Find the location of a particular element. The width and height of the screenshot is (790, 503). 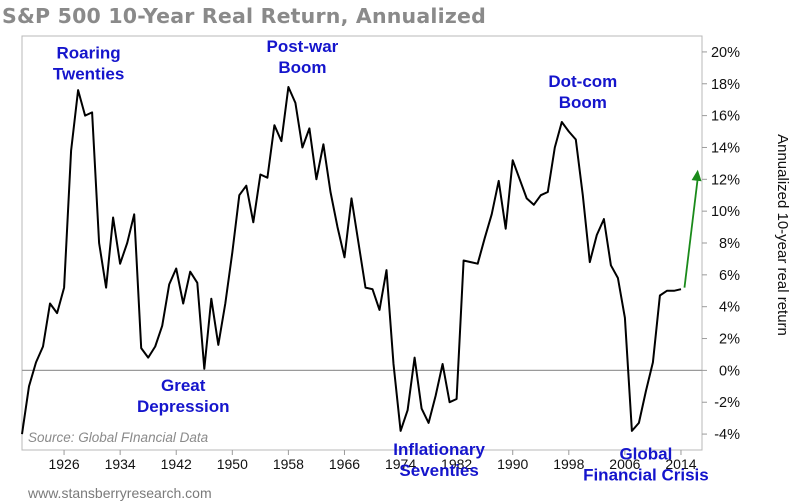

y-tick-label: 20% is located at coordinates (725, 53).